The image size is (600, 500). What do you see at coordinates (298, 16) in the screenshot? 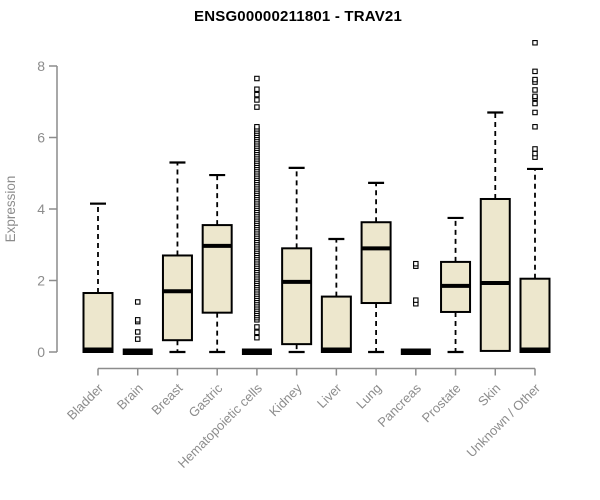
I see `chart-title: ENSG00000211801 - TRAV21` at bounding box center [298, 16].